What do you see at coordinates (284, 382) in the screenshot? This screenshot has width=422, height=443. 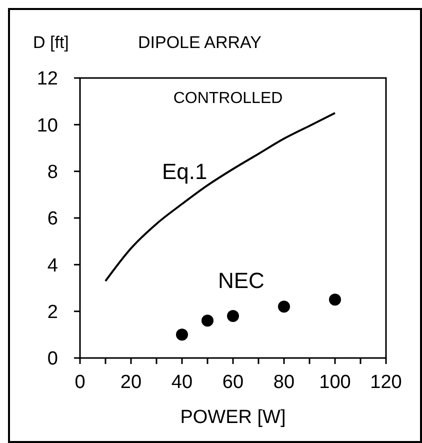 I see `x-tick-label: 80` at bounding box center [284, 382].